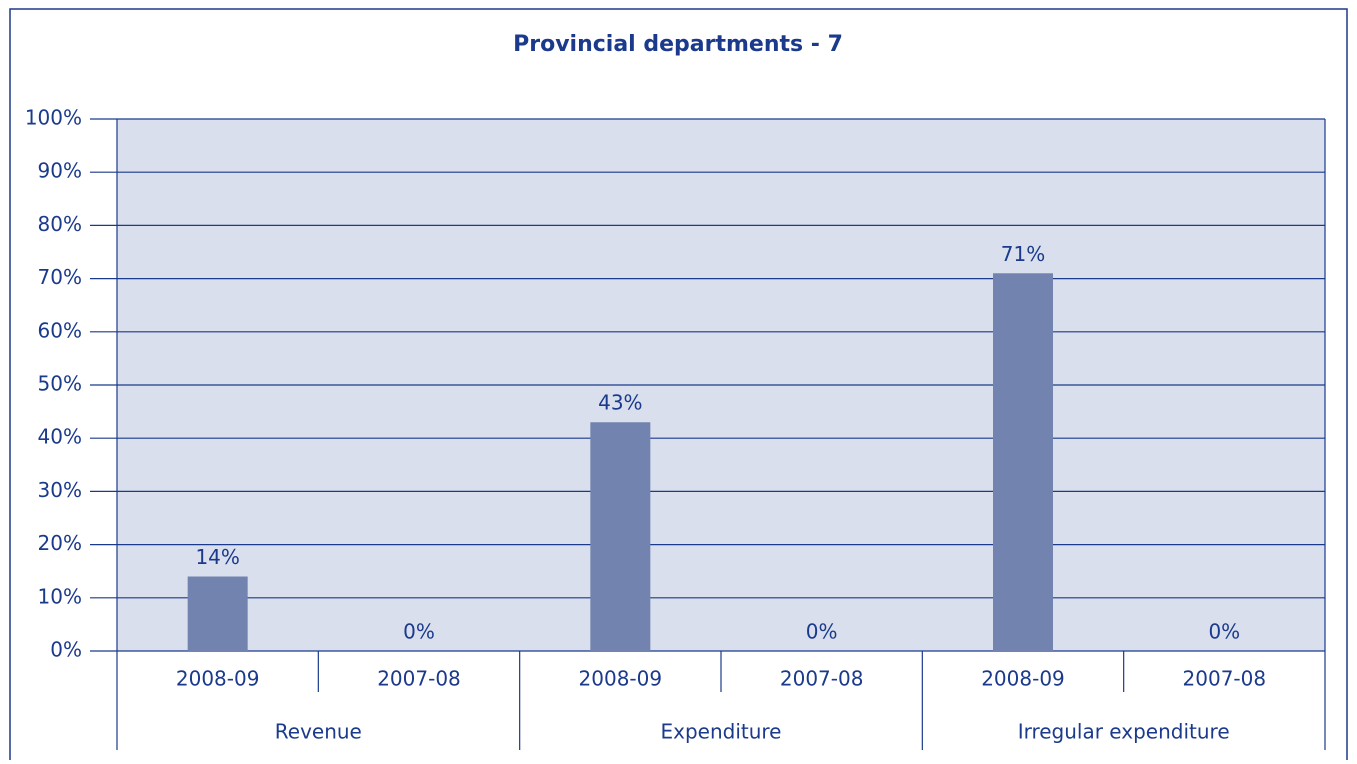 The image size is (1357, 764). What do you see at coordinates (60, 171) in the screenshot?
I see `y-tick-label: 90%` at bounding box center [60, 171].